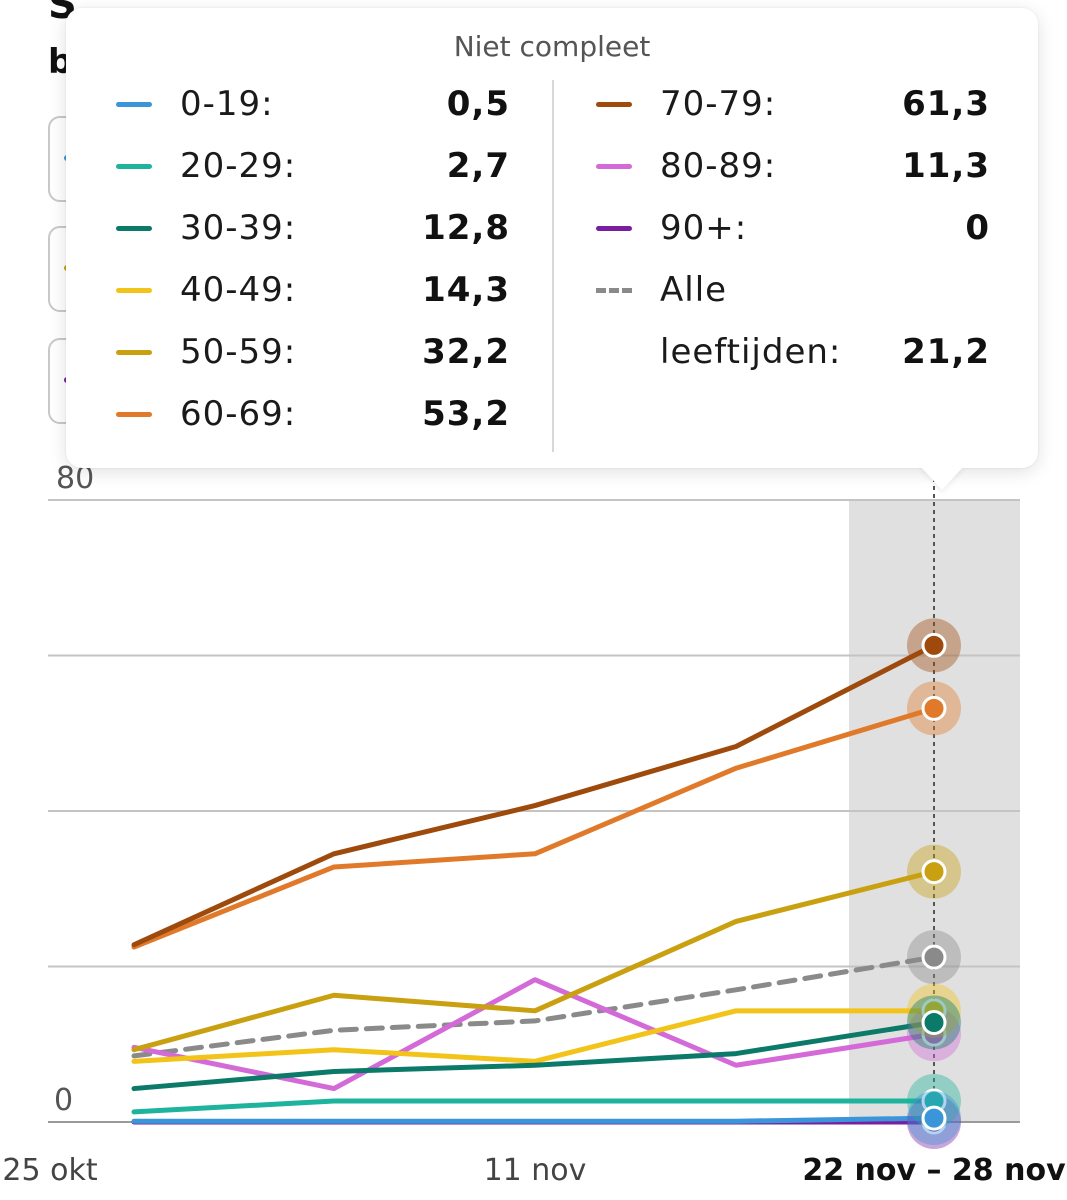 The width and height of the screenshot is (1067, 1200). I want to click on tooltip-item-label: 70-79:, so click(718, 104).